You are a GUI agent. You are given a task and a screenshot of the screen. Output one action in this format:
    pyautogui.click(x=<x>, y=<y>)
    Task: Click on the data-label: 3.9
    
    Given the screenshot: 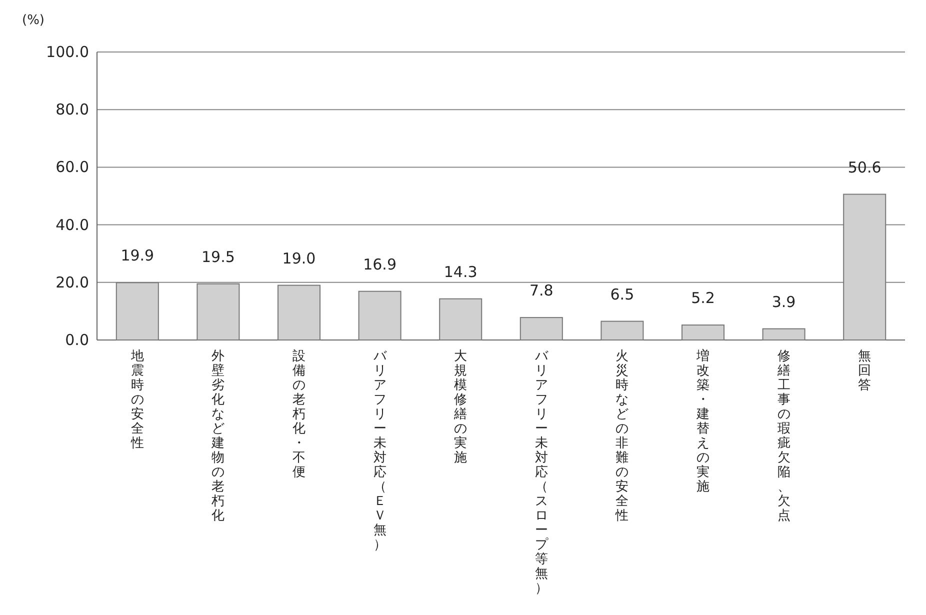 What is the action you would take?
    pyautogui.click(x=784, y=301)
    